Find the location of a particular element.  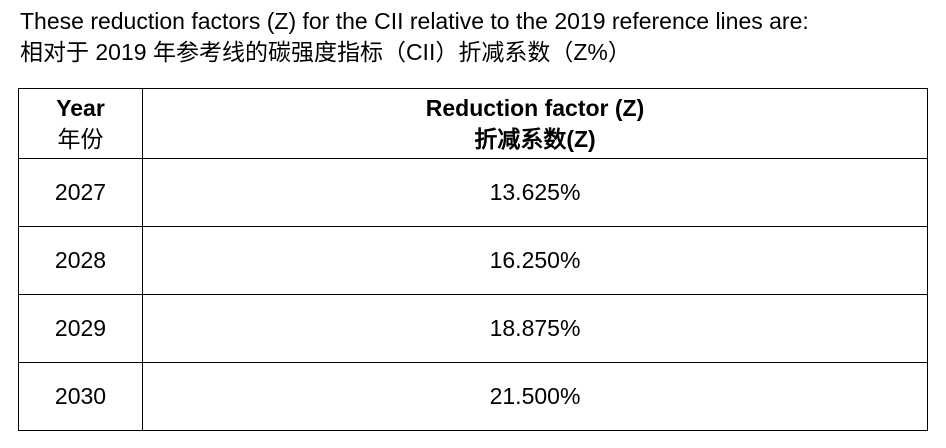

year-cell: 2027 is located at coordinates (80, 192).